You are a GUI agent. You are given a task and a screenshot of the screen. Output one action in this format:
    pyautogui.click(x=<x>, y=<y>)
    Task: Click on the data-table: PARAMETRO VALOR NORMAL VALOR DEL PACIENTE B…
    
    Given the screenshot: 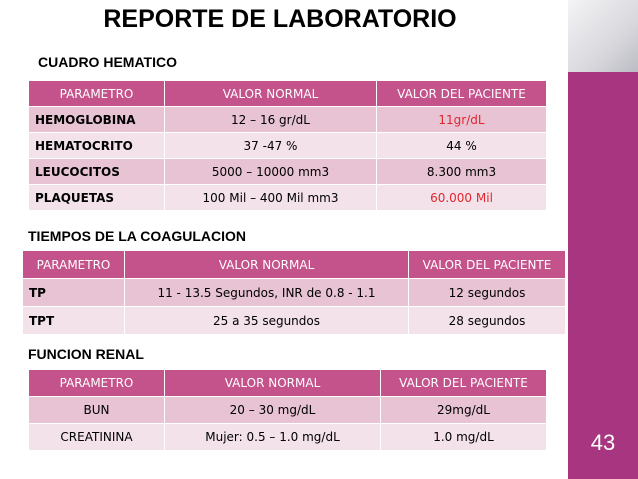 What is the action you would take?
    pyautogui.click(x=287, y=410)
    